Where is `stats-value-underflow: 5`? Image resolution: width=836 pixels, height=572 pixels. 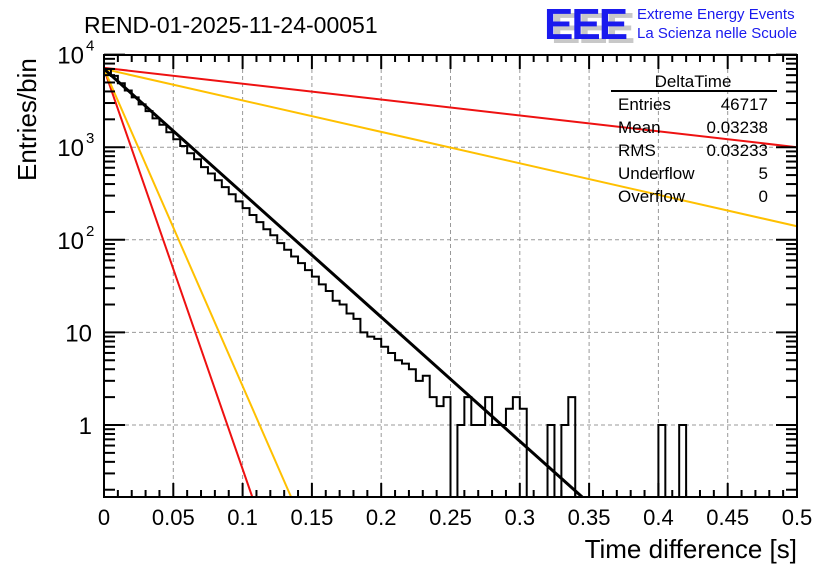 stats-value-underflow: 5 is located at coordinates (763, 173).